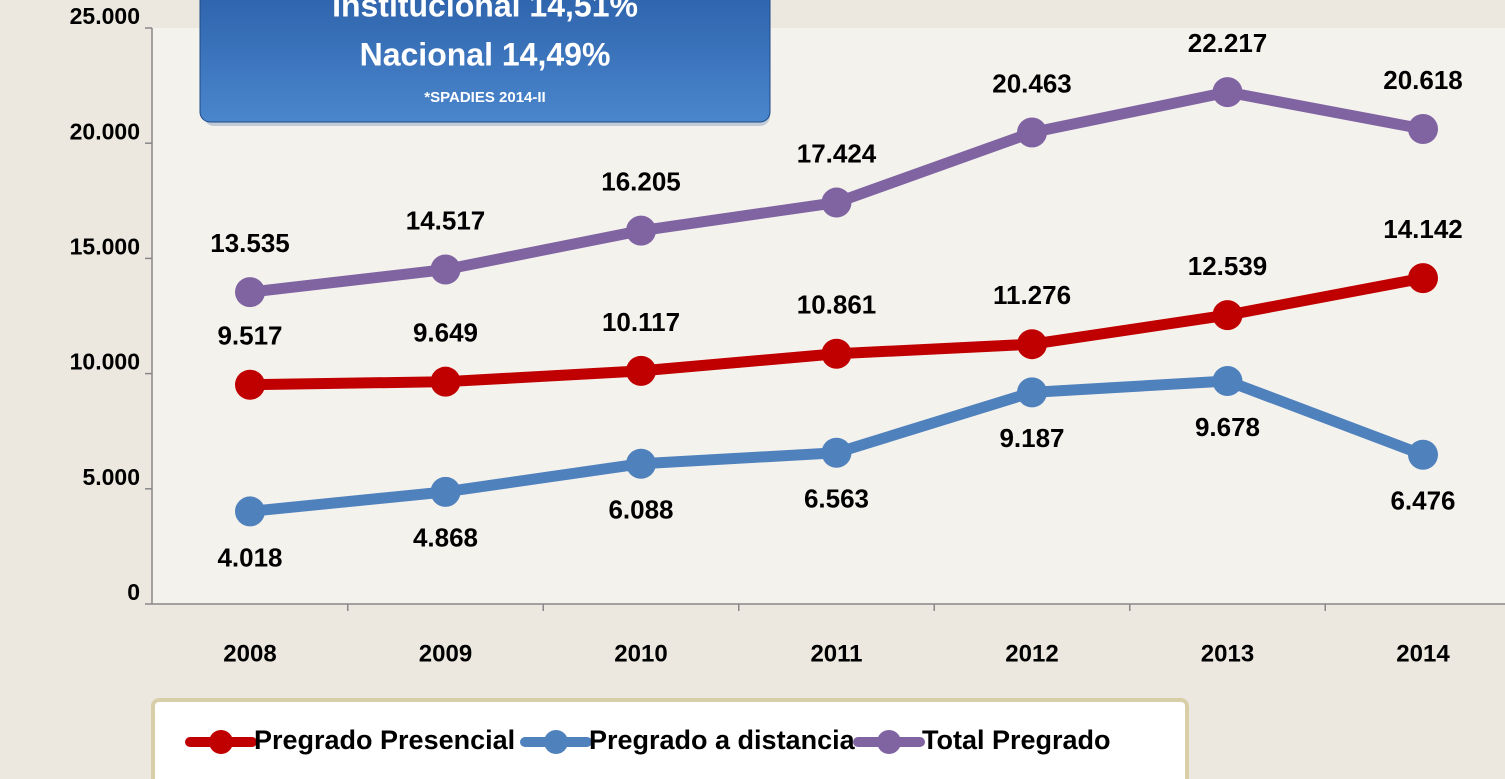 The image size is (1505, 779). I want to click on data-label: 20.463, so click(1032, 83).